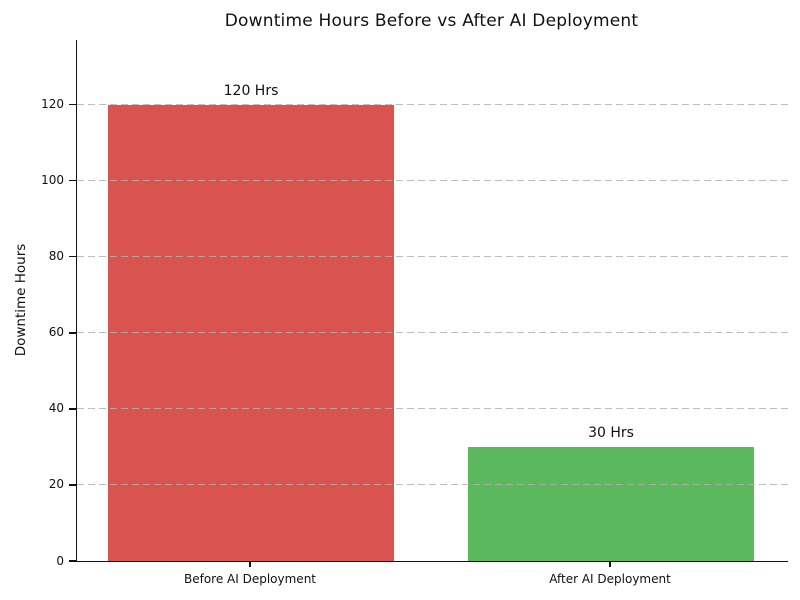 Image resolution: width=800 pixels, height=600 pixels. Describe the element at coordinates (60, 560) in the screenshot. I see `y-tick-label-0: 0` at that location.